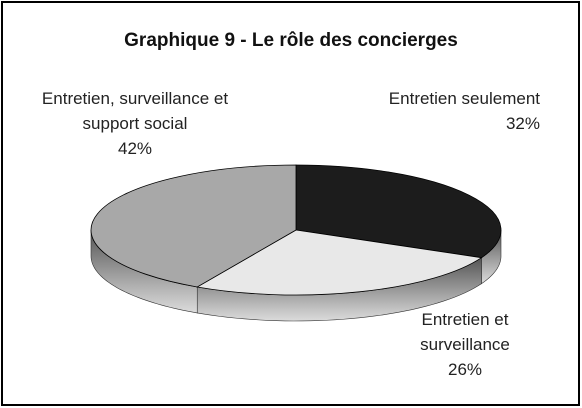 Image resolution: width=582 pixels, height=408 pixels. Describe the element at coordinates (135, 148) in the screenshot. I see `value-label: 42%` at that location.